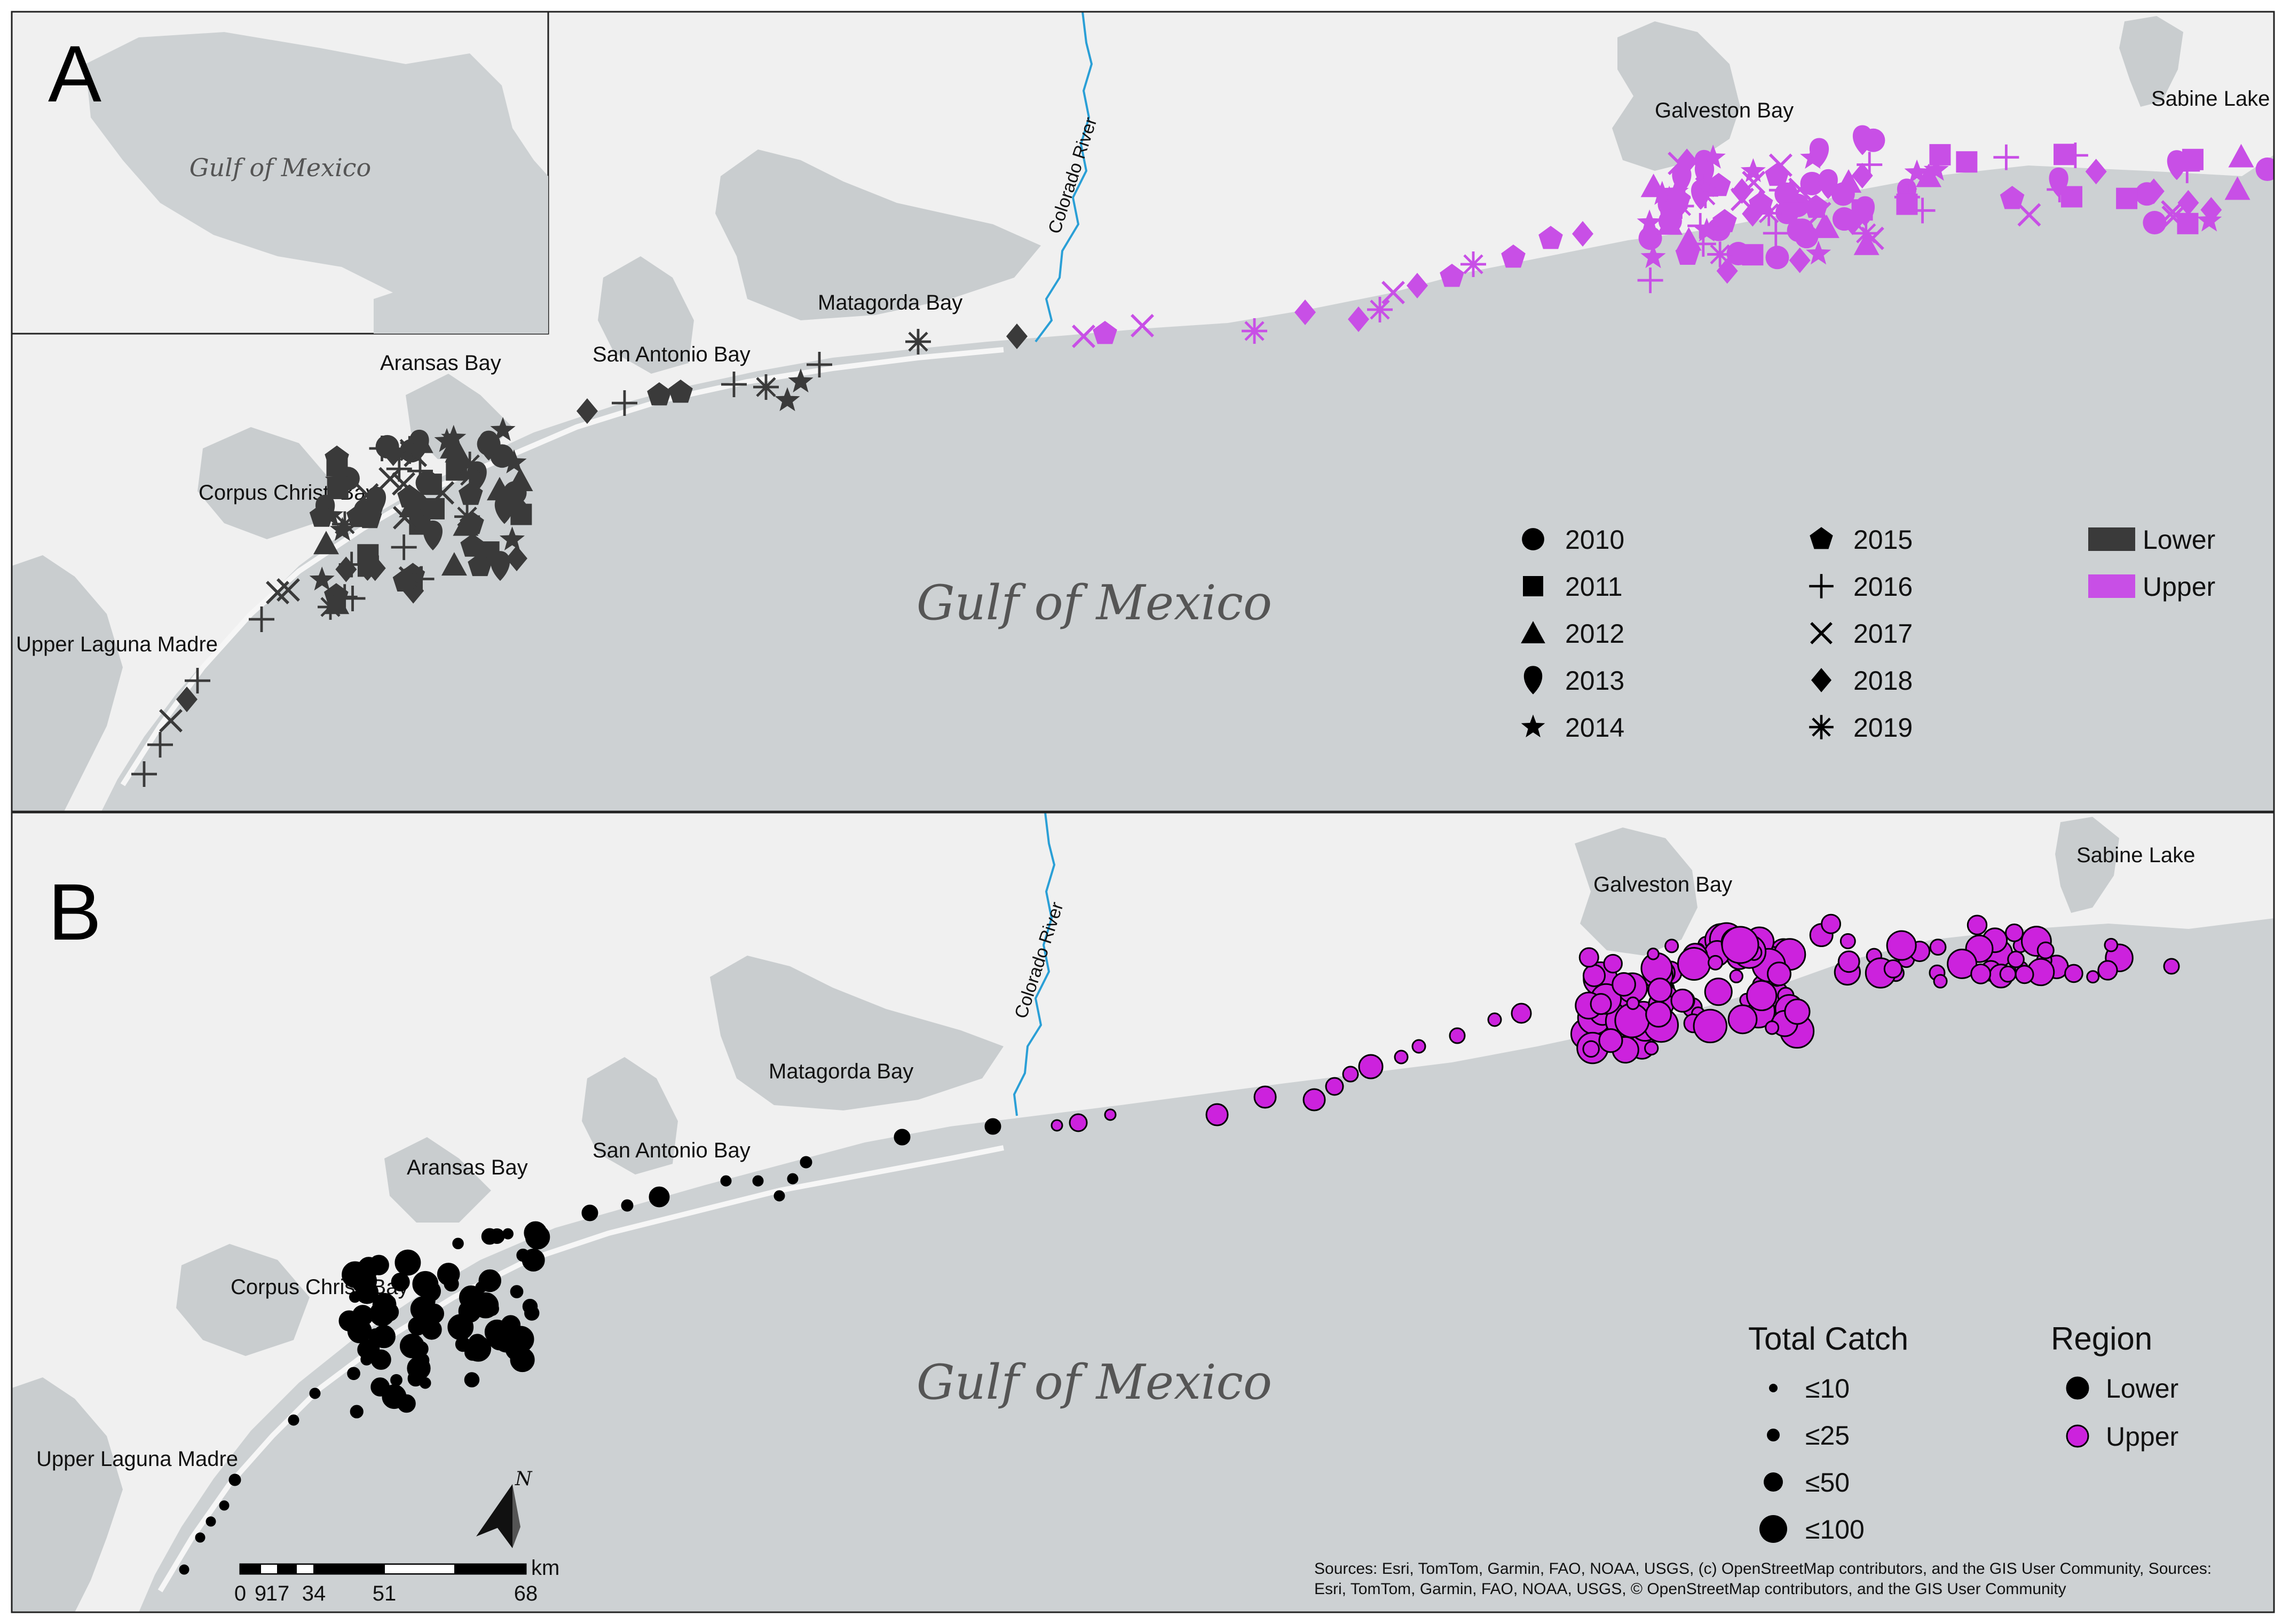 The height and width of the screenshot is (1624, 2282). Describe the element at coordinates (280, 167) in the screenshot. I see `inset-gulf-label: Gulf of Mexico` at that location.